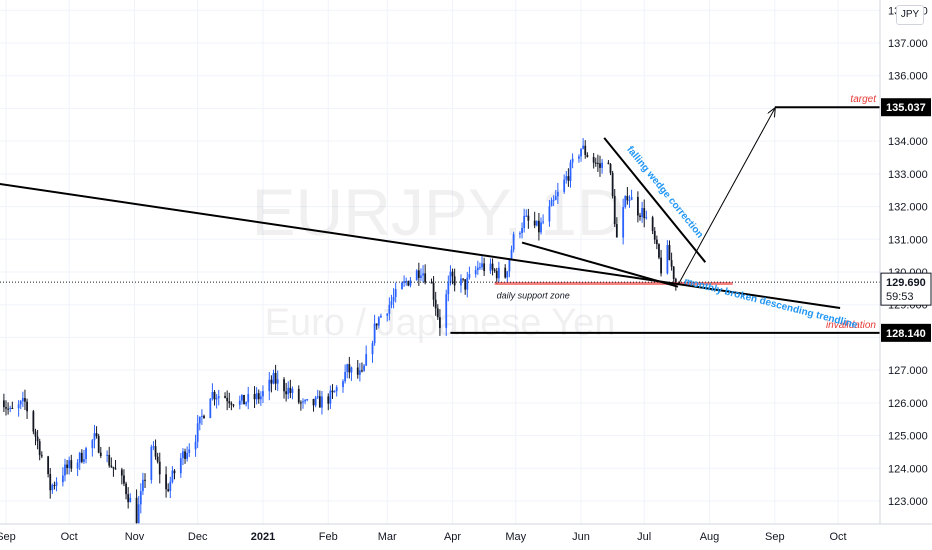  I want to click on time-tick-label: Nov, so click(135, 537).